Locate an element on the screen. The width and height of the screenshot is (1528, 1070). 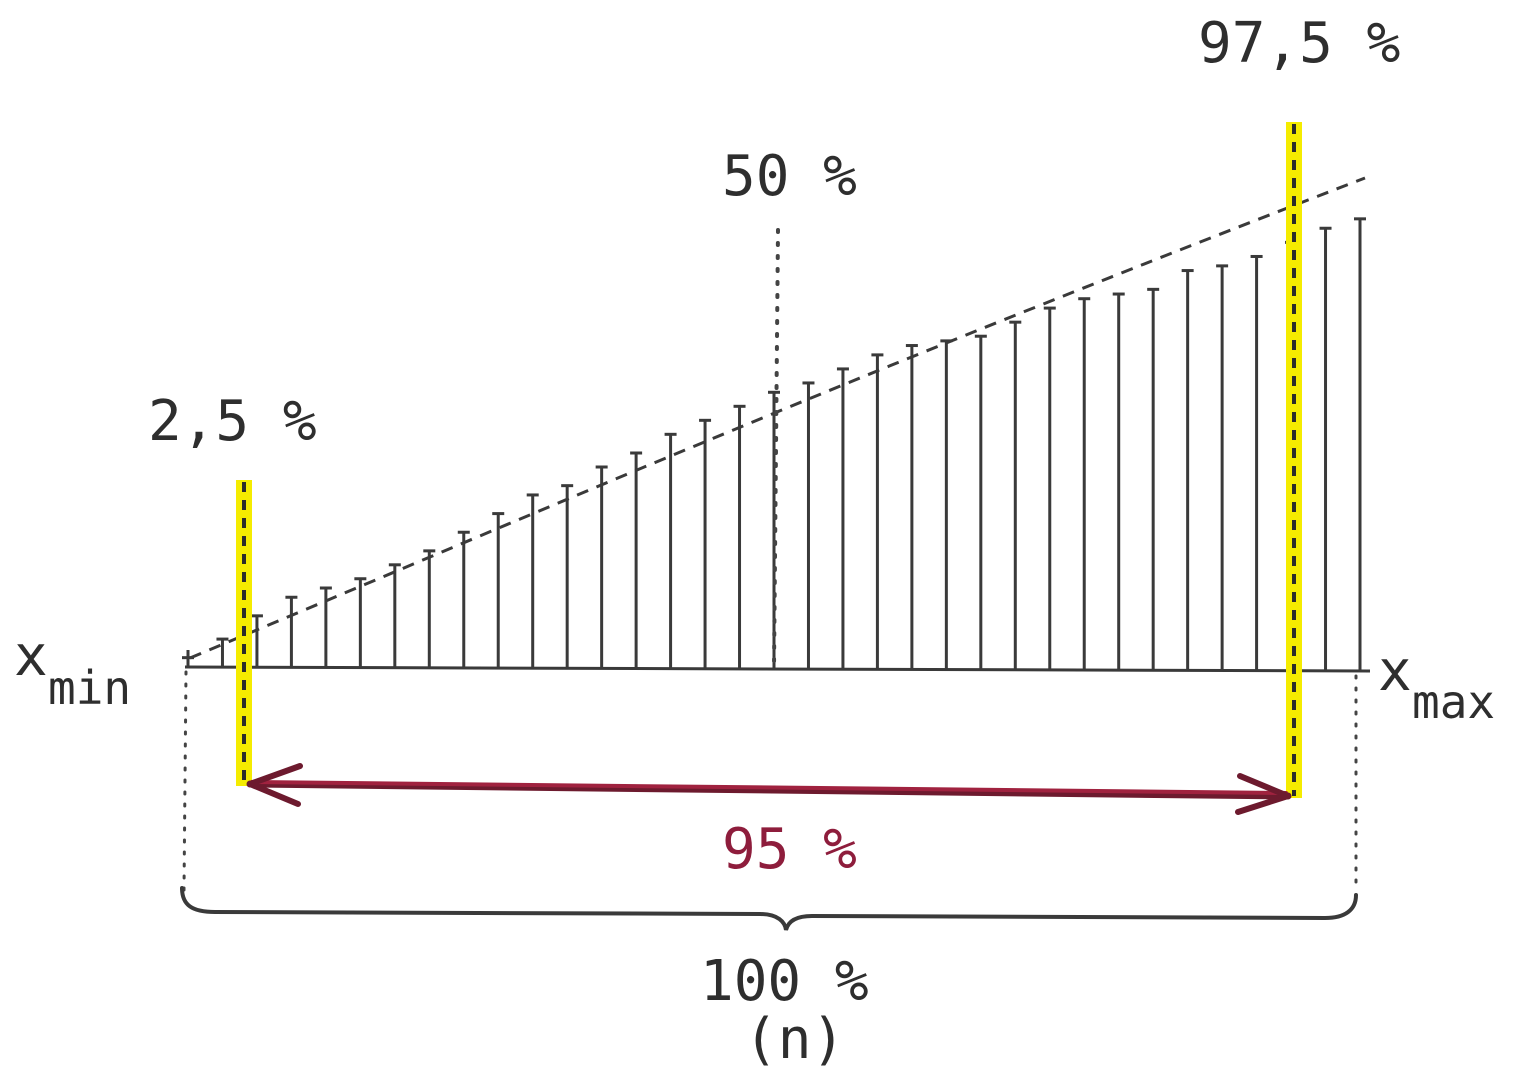
xmin-dotted-extent is located at coordinates (185, 781).